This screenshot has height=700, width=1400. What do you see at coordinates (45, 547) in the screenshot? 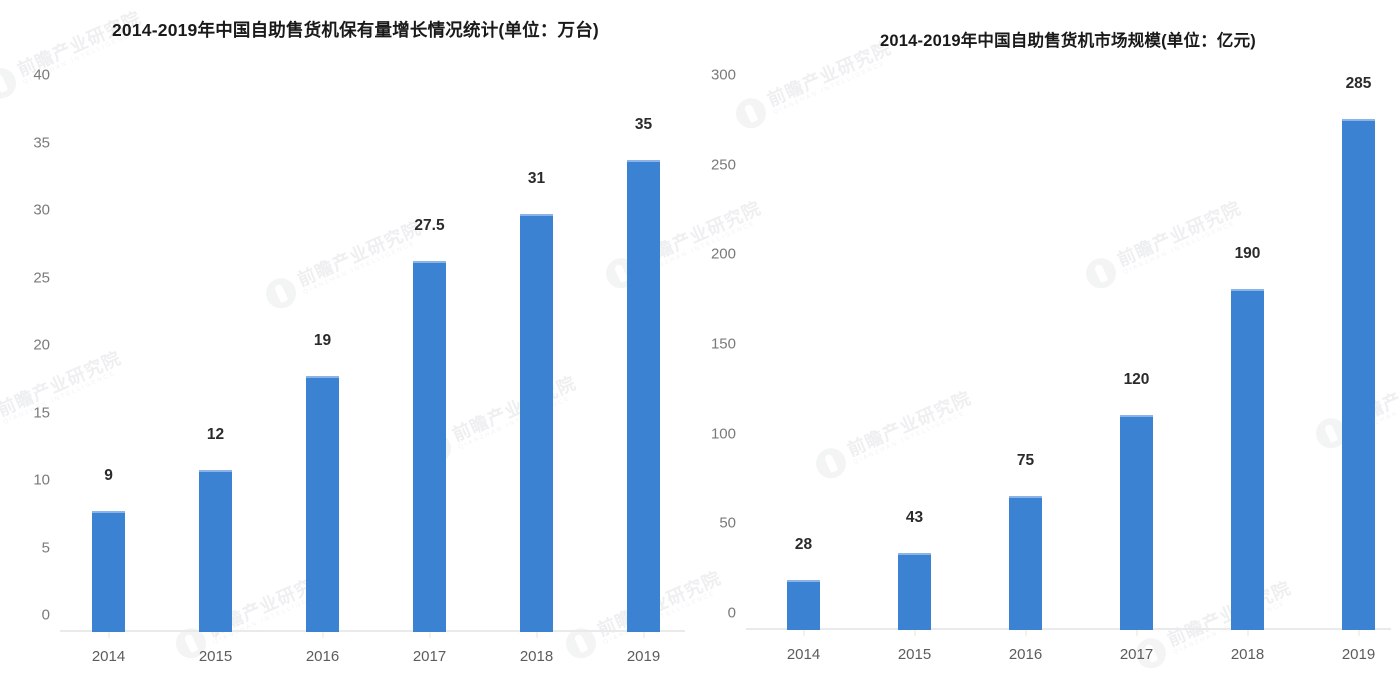
I see `y-axis-tick-label: 5` at bounding box center [45, 547].